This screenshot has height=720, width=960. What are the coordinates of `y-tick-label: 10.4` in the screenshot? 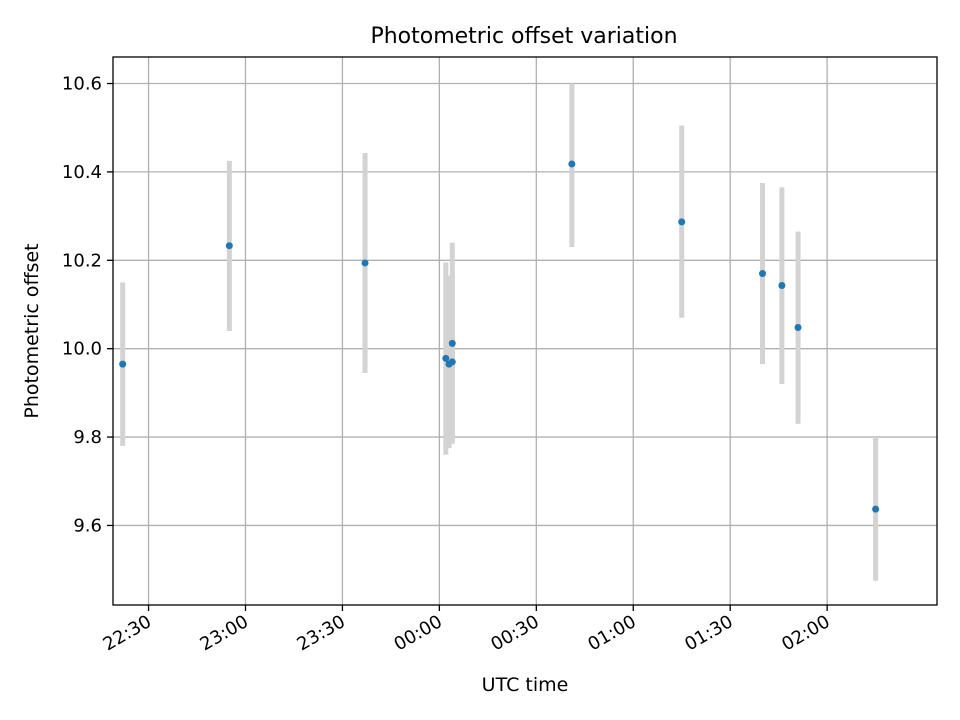 It's located at (82, 172).